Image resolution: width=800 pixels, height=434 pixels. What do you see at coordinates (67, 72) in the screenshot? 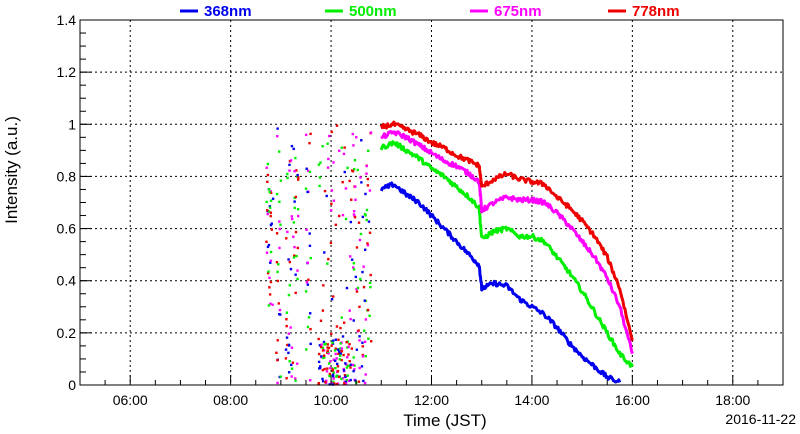
I see `y-tick-label: 1.2` at bounding box center [67, 72].